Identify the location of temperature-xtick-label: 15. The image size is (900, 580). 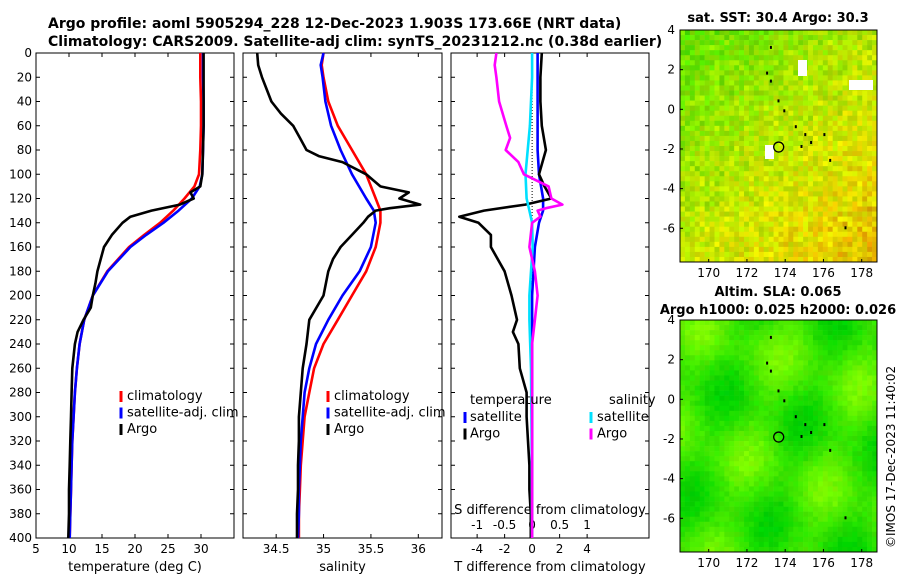
(101, 549).